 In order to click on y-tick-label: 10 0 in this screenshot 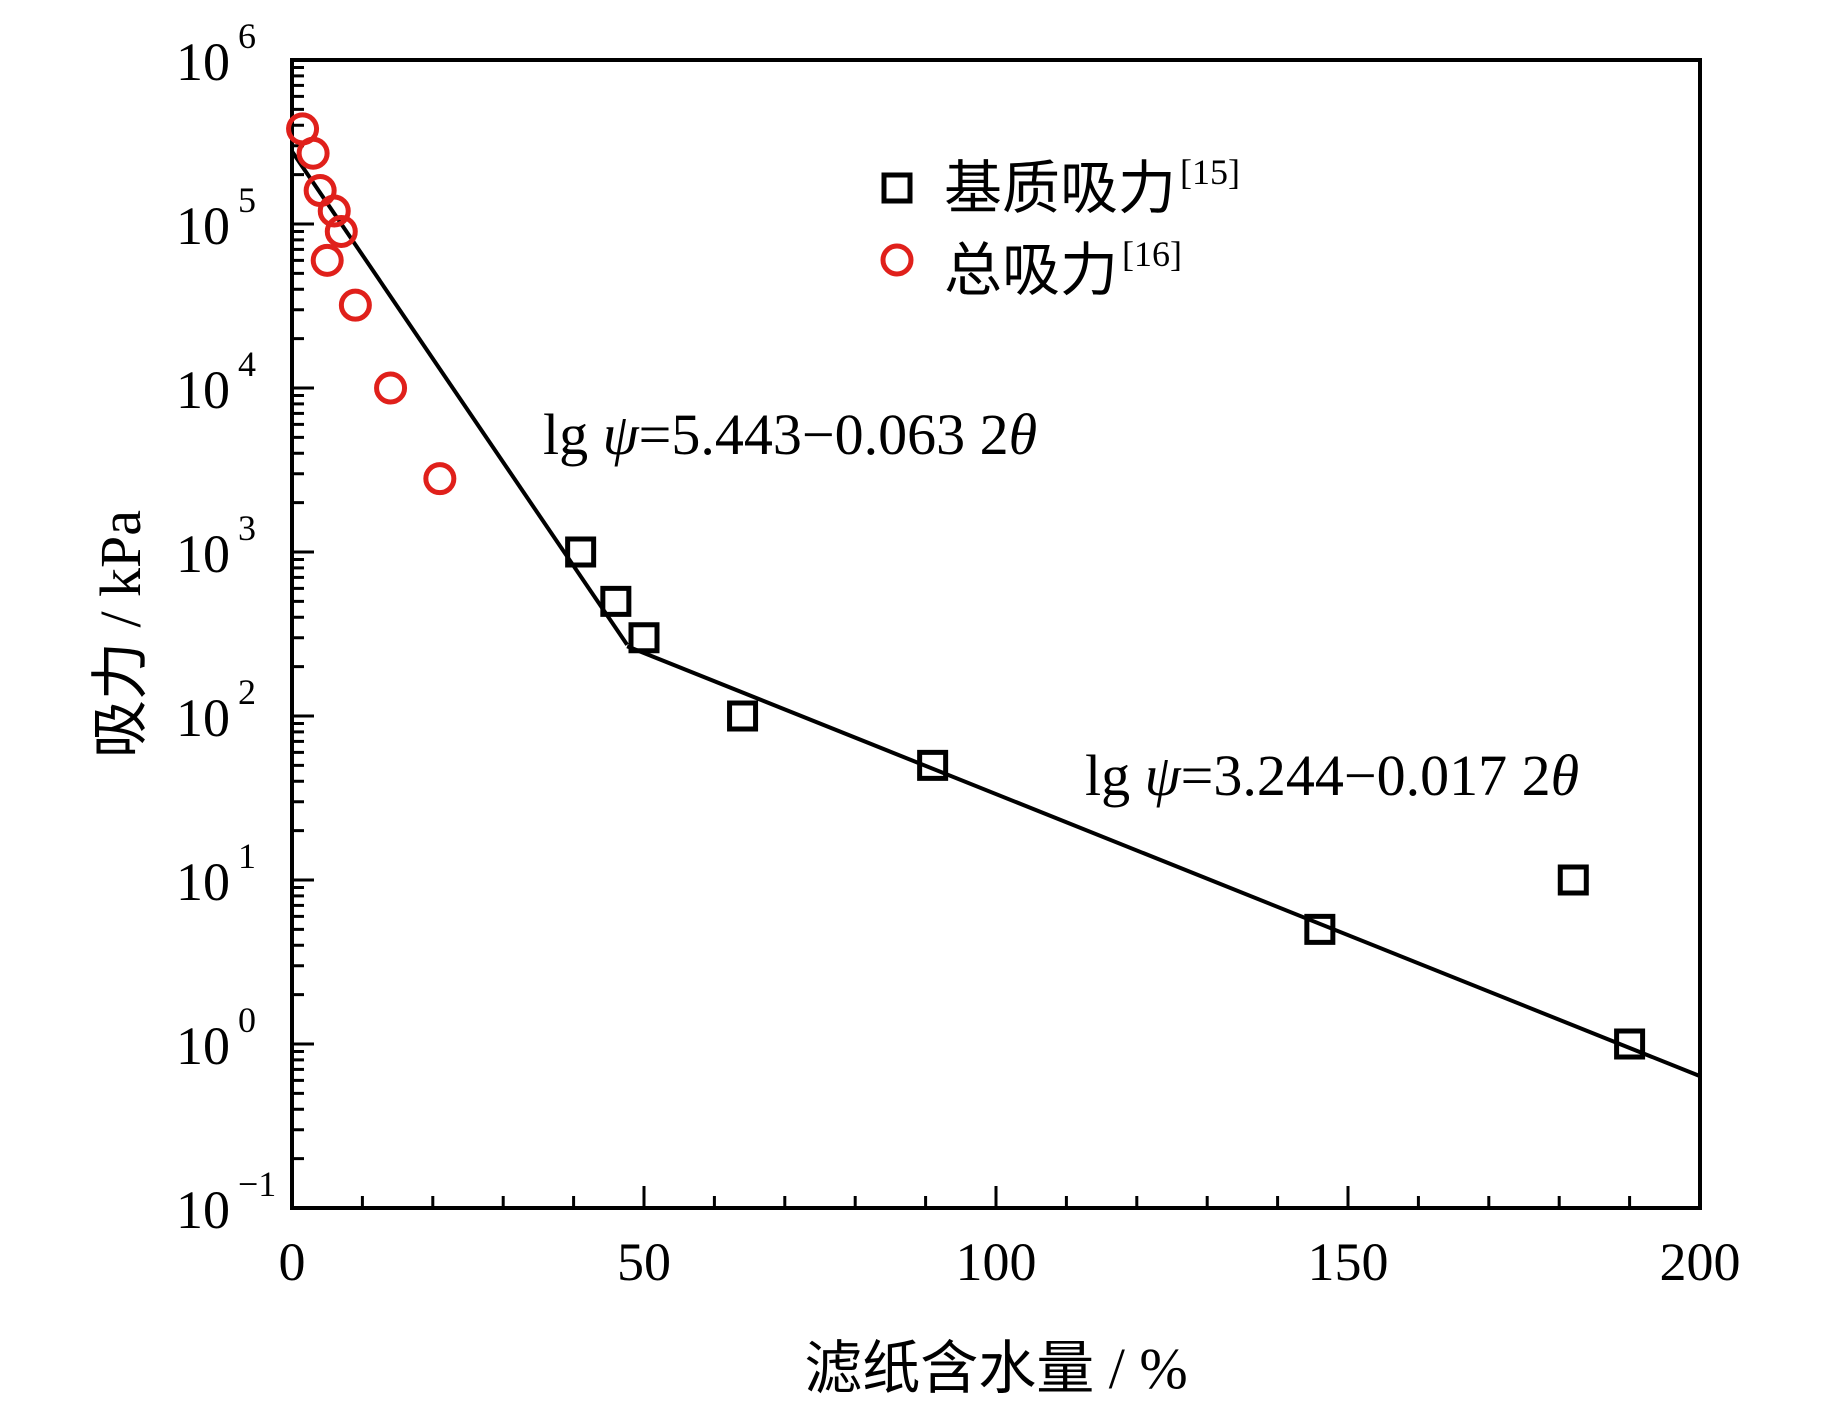, I will do `click(216, 1038)`.